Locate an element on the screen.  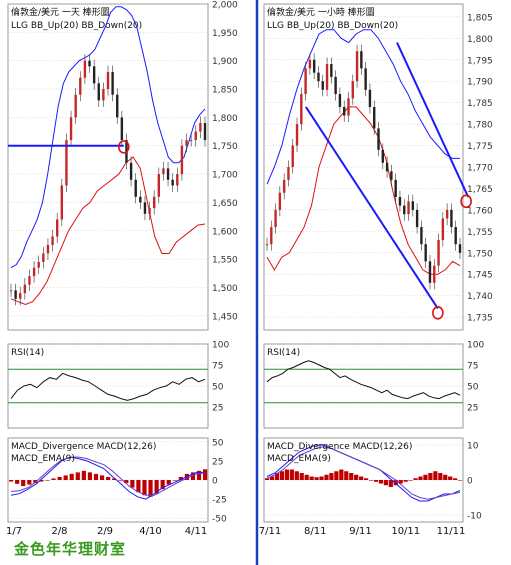
left-price-y-tick-label: 1,450 is located at coordinates (225, 317).